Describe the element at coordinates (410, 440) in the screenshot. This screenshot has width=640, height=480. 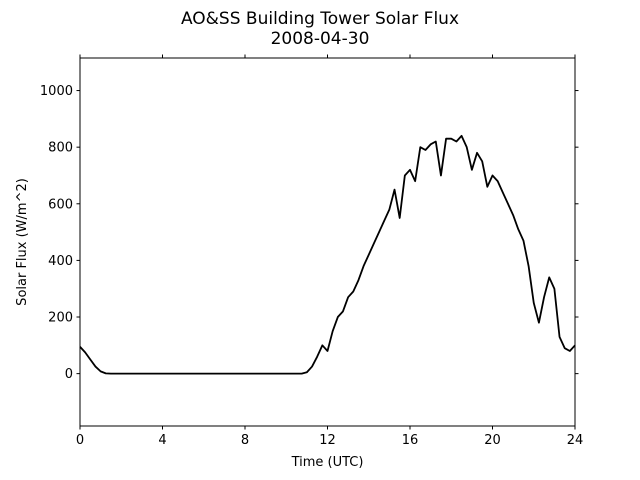
I see `x-tick-label: 16` at that location.